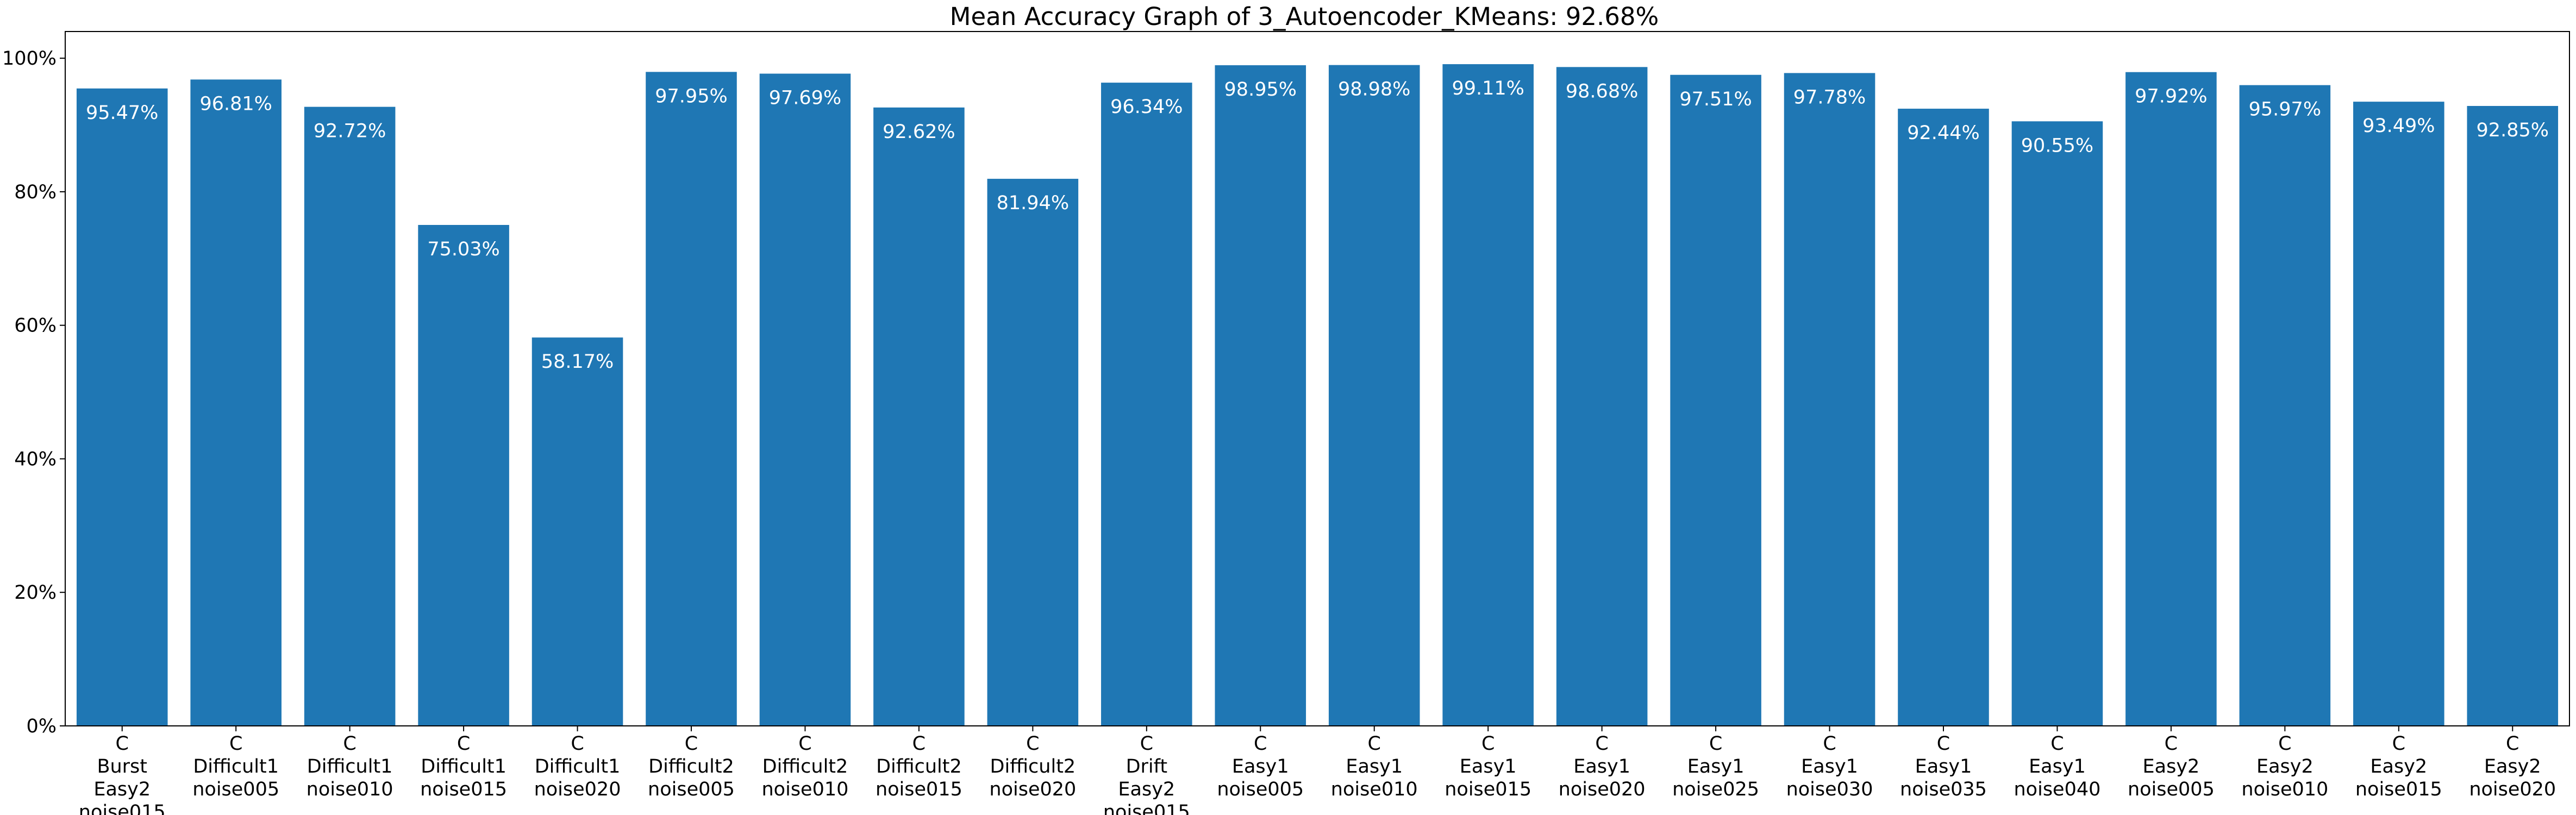  What do you see at coordinates (350, 131) in the screenshot?
I see `bar-data-label: 92.72%` at bounding box center [350, 131].